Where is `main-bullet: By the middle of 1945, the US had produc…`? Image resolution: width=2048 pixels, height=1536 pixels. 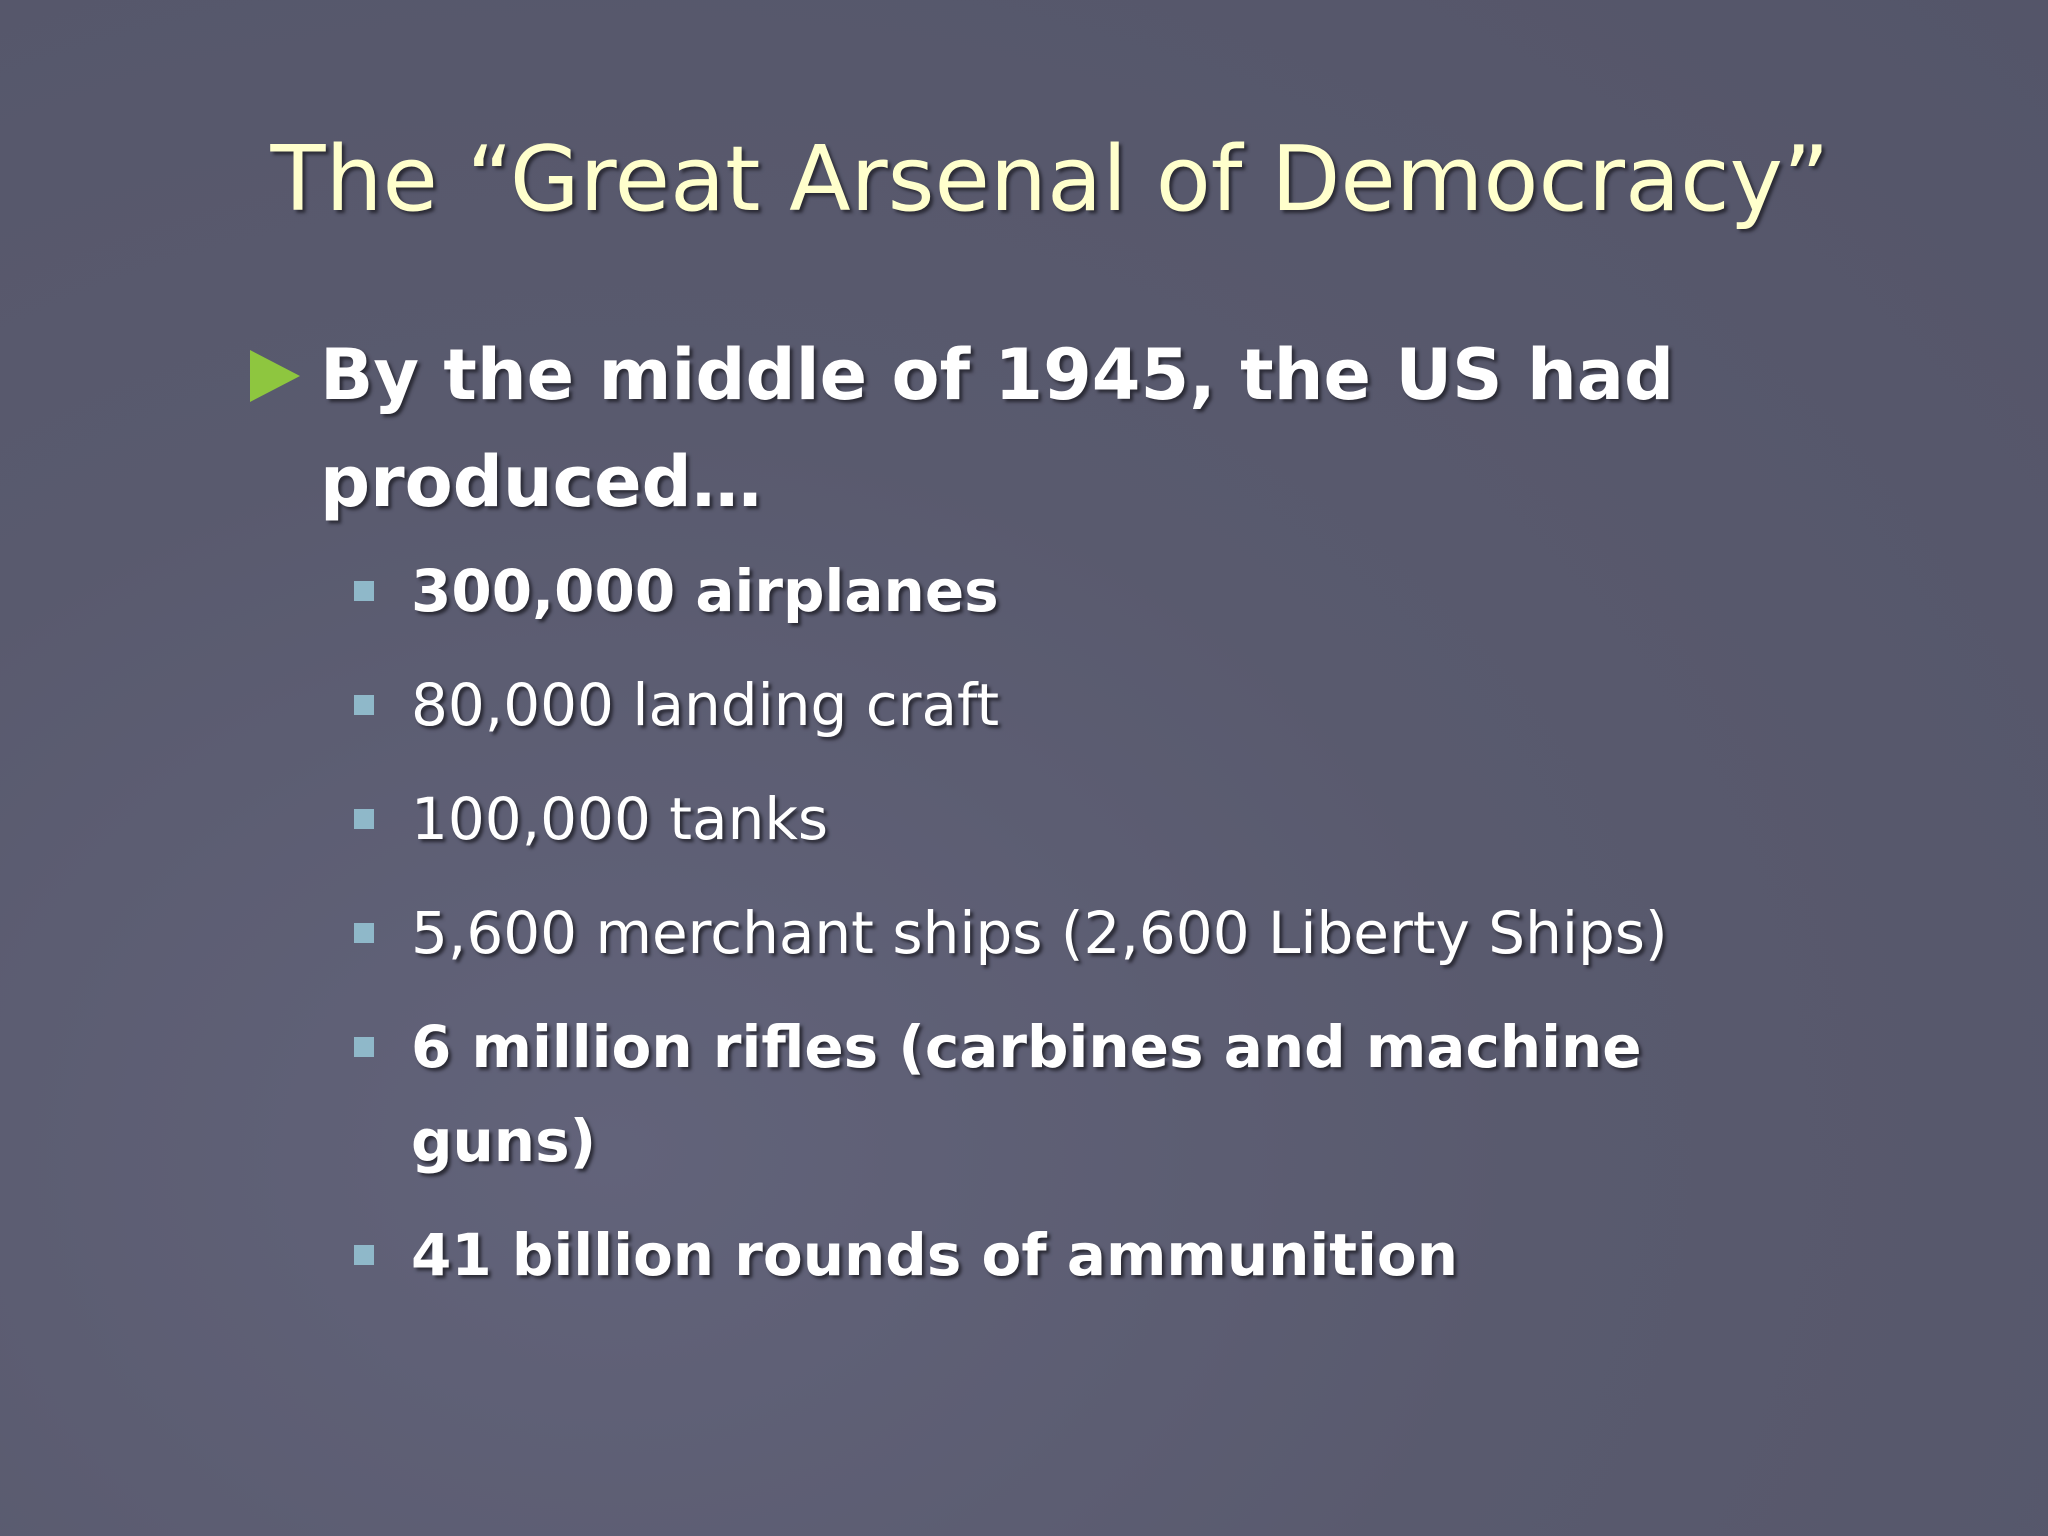
main-bullet: By the middle of 1945, the US had produc… is located at coordinates (995, 429).